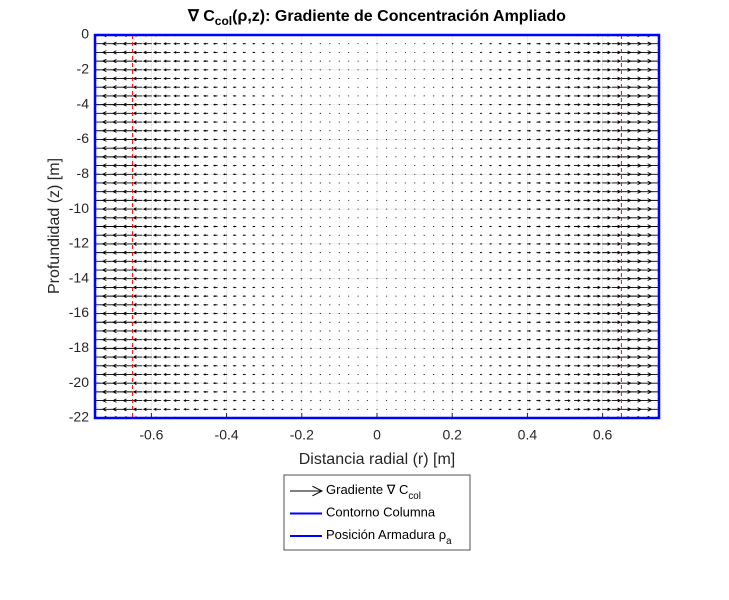 This screenshot has width=729, height=600. Describe the element at coordinates (54, 226) in the screenshot. I see `y-axis-label: Profundidad (z) [m]` at that location.